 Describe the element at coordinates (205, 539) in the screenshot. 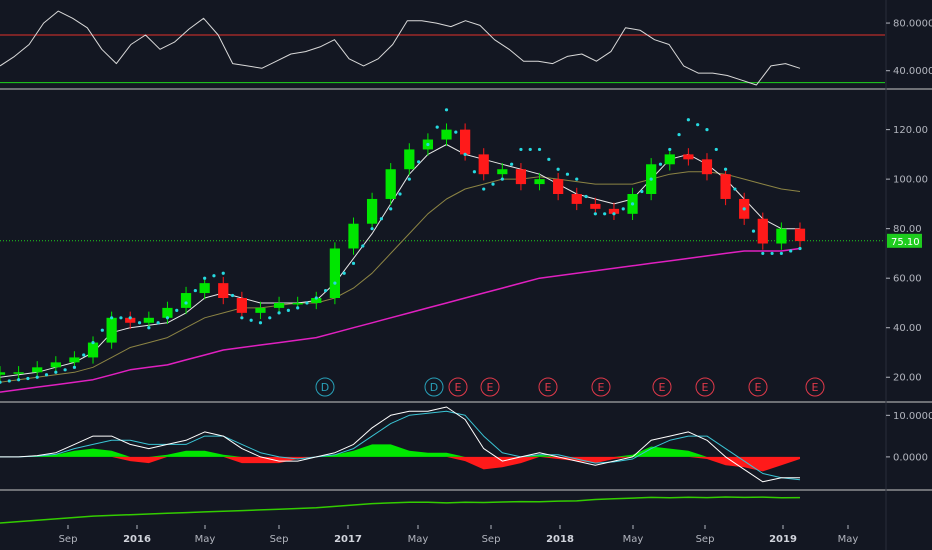

I see `time-axis-label: May` at that location.